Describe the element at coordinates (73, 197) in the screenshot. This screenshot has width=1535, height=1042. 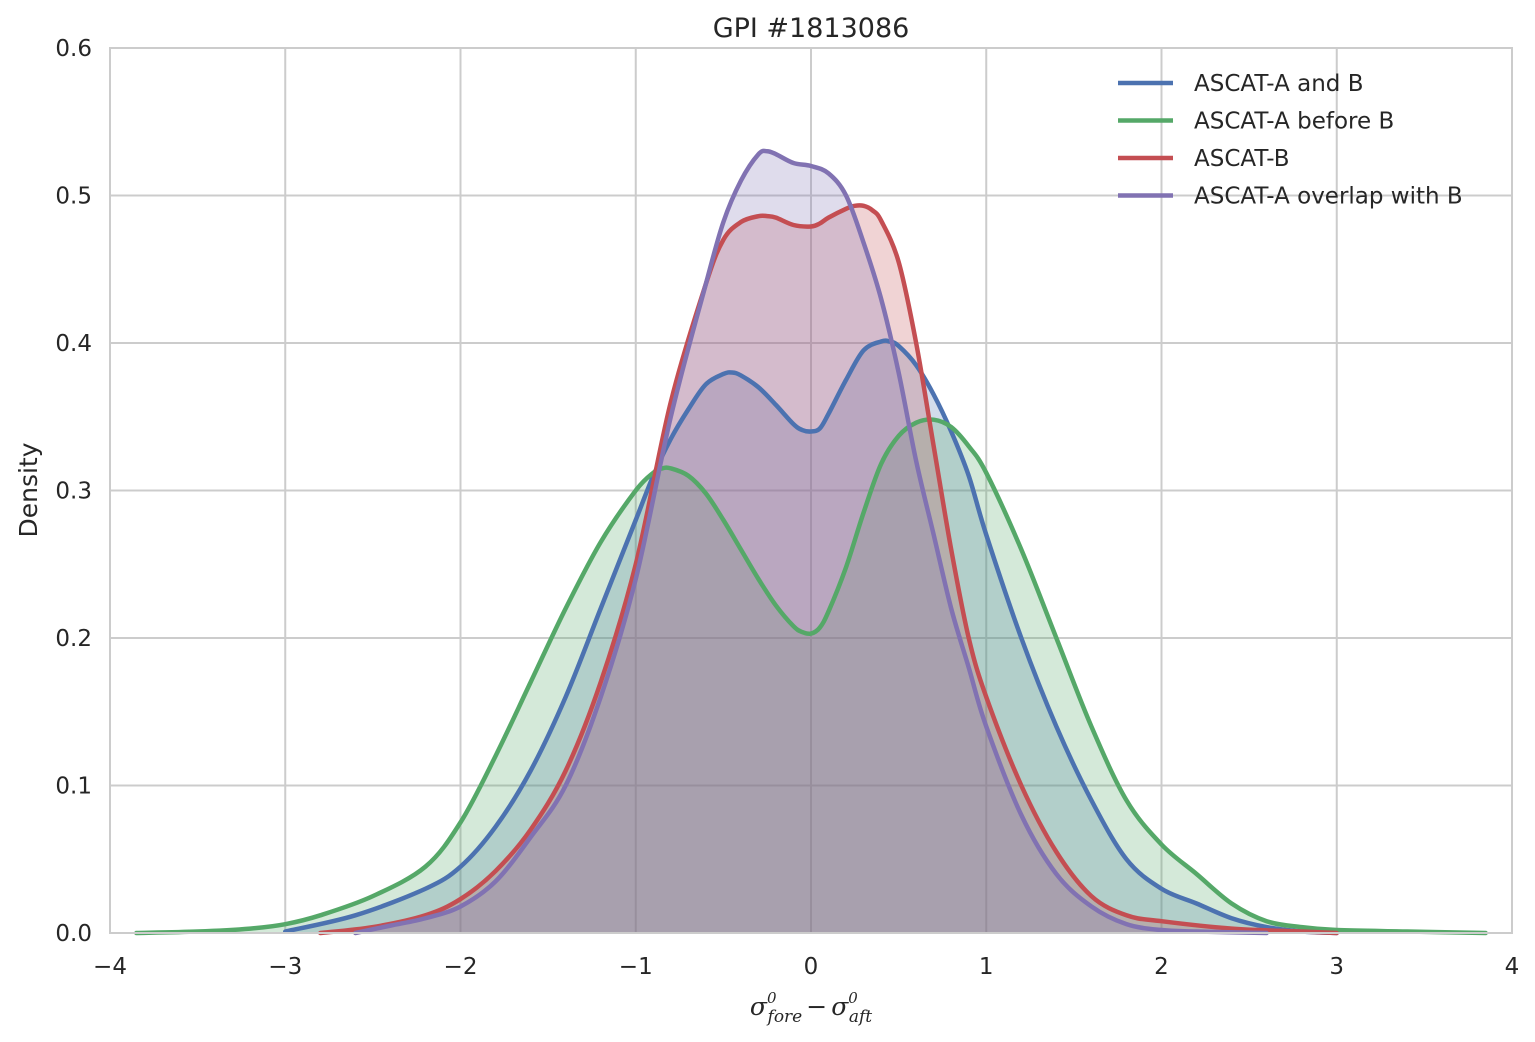
I see `y-tick-label: 0.5` at that location.